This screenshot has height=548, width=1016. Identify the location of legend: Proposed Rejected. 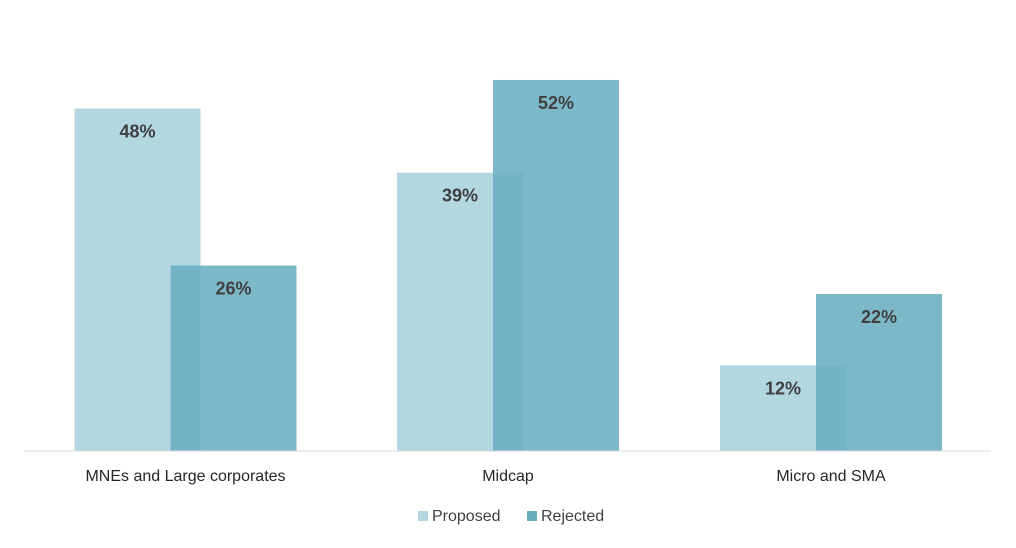
(511, 516).